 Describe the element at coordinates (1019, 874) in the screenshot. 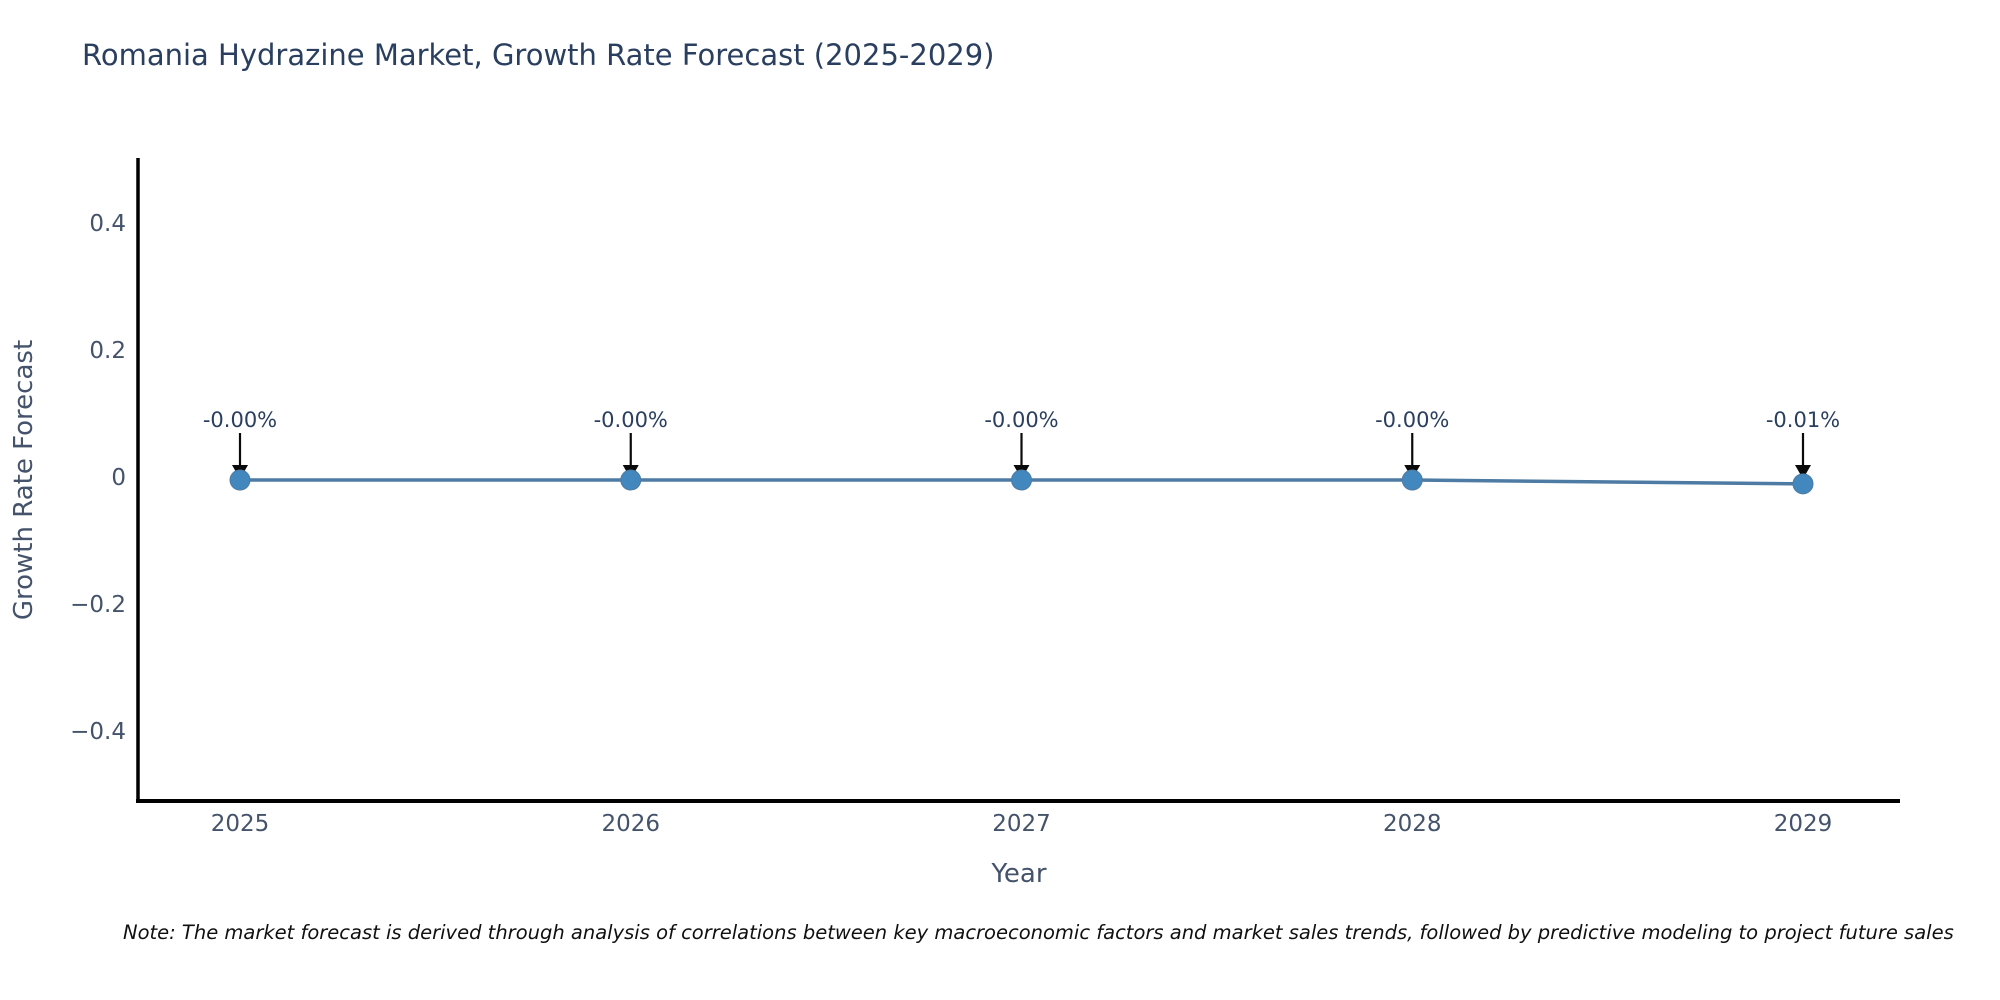

I see `x-axis-title: Year` at that location.